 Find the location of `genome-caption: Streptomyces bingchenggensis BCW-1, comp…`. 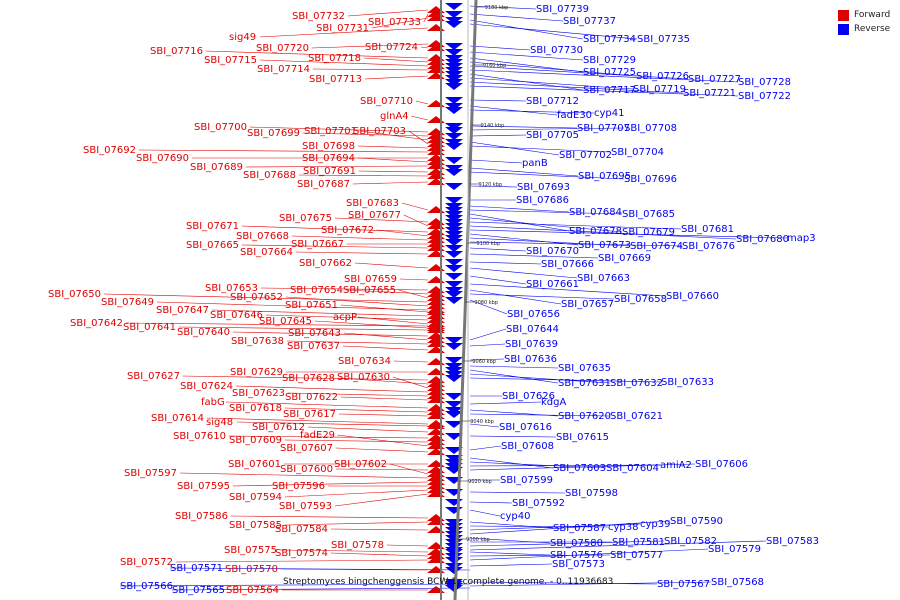

genome-caption: Streptomyces bingchenggensis BCW-1, comp… is located at coordinates (448, 582).